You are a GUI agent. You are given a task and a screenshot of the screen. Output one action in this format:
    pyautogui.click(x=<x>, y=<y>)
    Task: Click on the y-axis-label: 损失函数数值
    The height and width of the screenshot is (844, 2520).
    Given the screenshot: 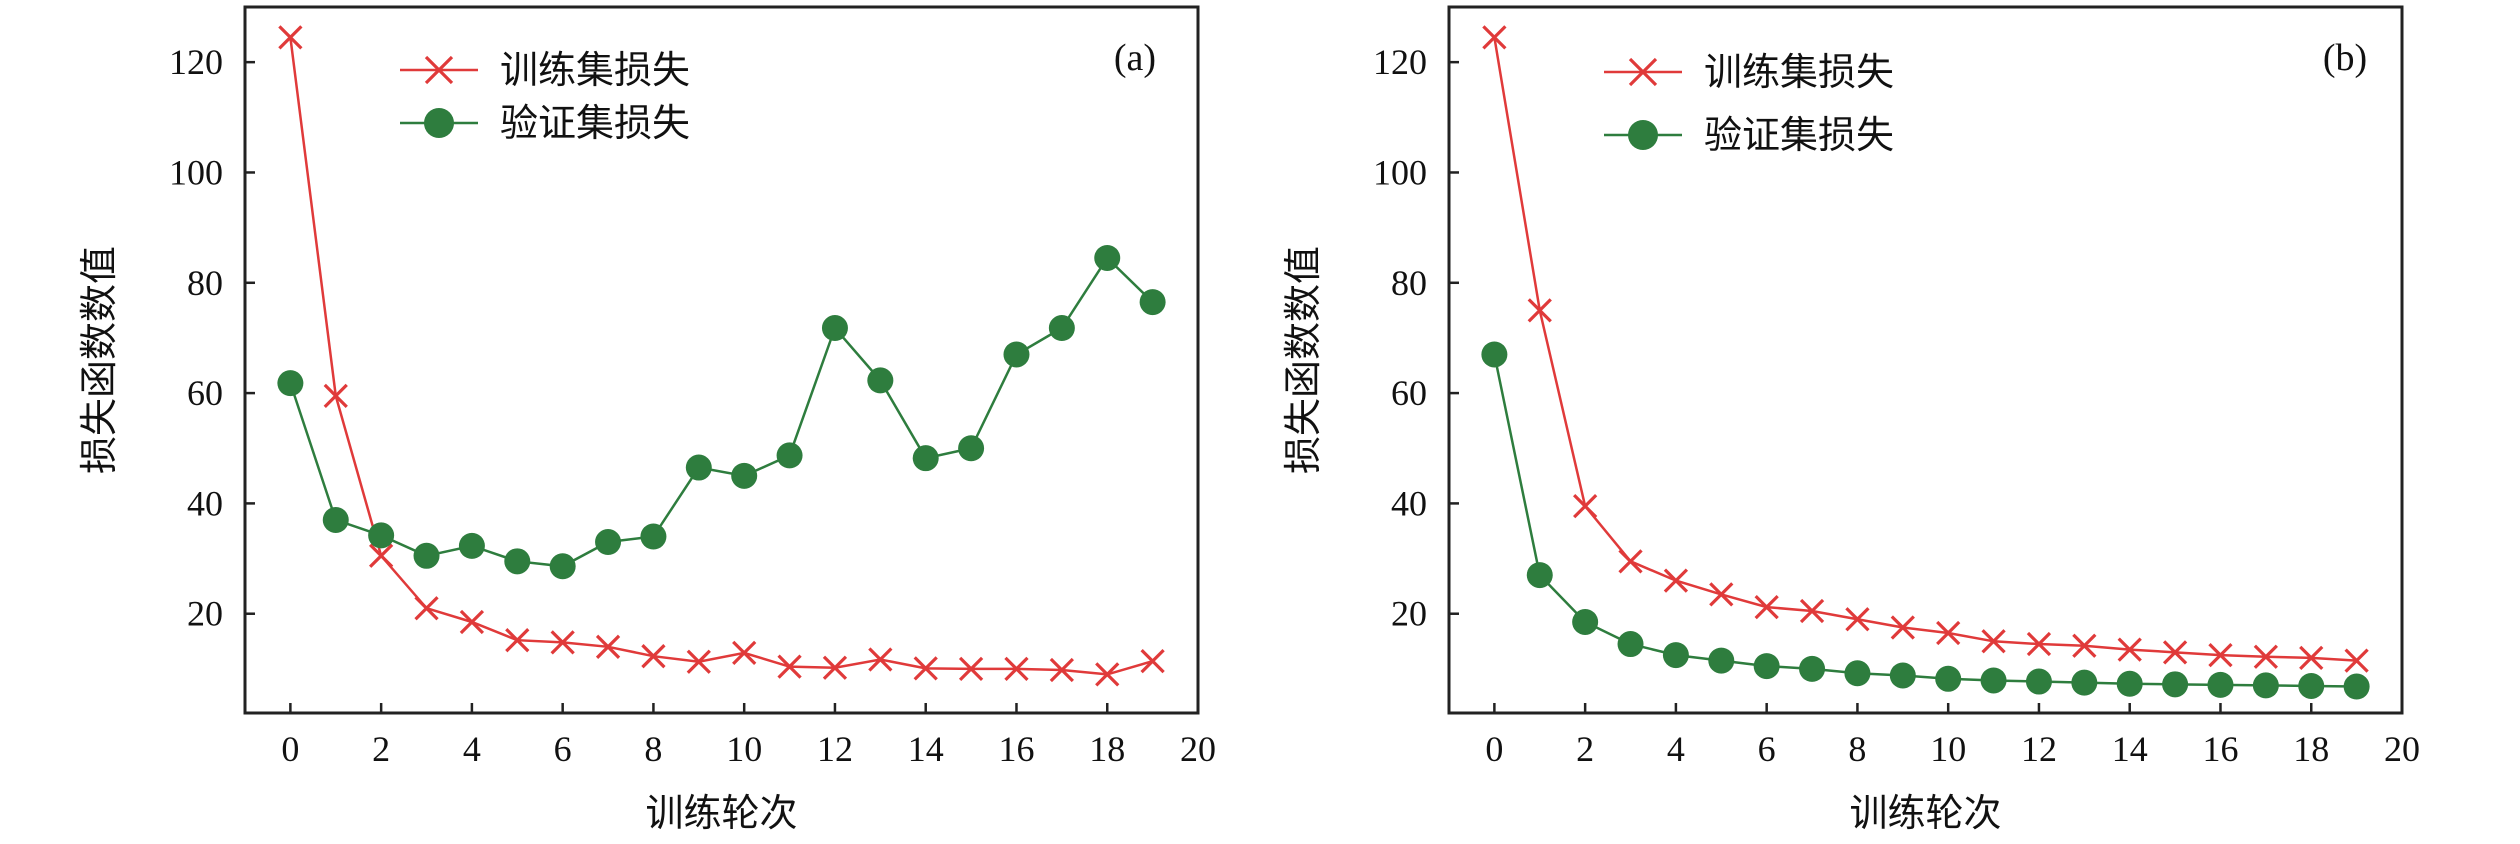 What is the action you would take?
    pyautogui.click(x=1303, y=360)
    